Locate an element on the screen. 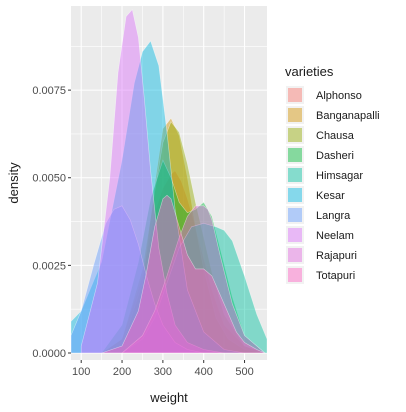 The image size is (406, 412). legend-swatch-rajapuri is located at coordinates (295, 255).